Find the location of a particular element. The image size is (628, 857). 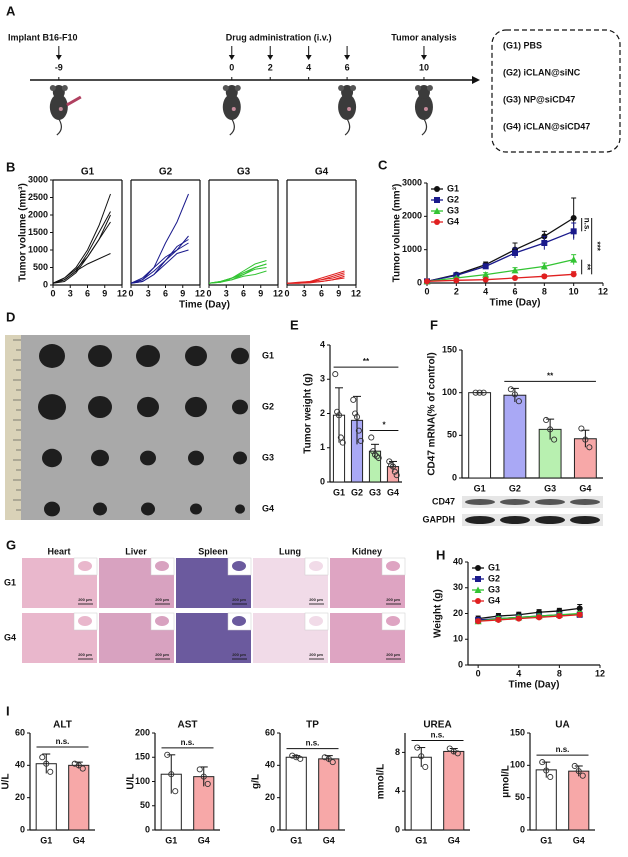

chart-title: TP is located at coordinates (312, 725).